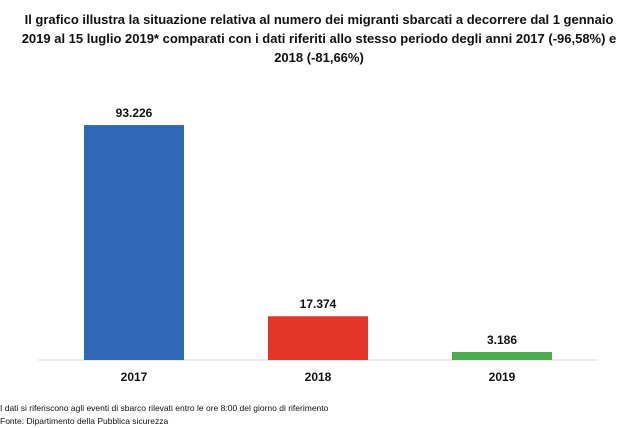 The image size is (638, 428). What do you see at coordinates (318, 377) in the screenshot?
I see `category-label-2018: 2018` at bounding box center [318, 377].